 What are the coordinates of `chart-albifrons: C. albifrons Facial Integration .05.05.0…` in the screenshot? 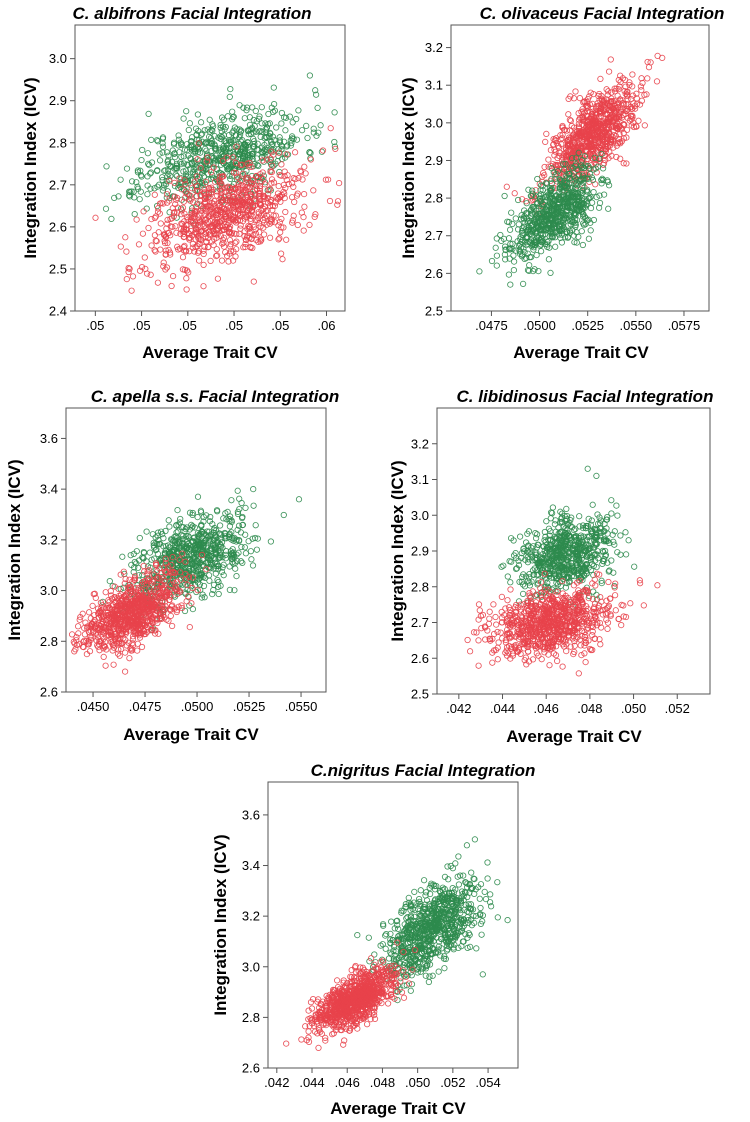 It's located at (183, 183).